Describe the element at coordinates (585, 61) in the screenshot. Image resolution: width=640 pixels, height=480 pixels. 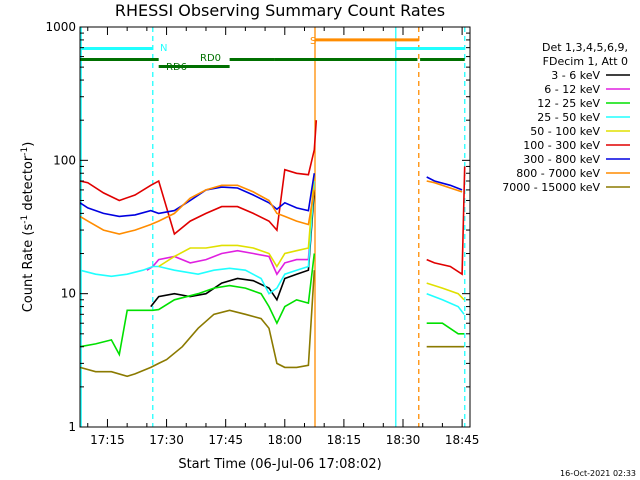
I see `legend-header-decimation: FDecim 1, Att 0` at that location.